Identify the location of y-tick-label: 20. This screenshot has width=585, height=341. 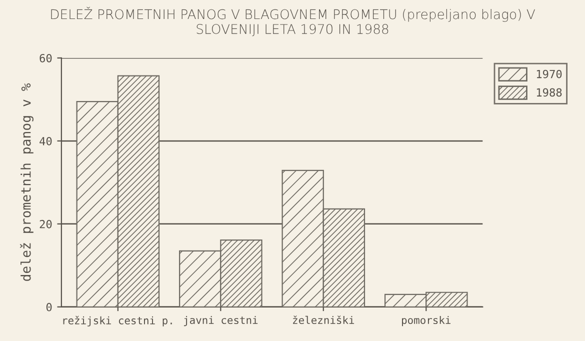
(46, 224).